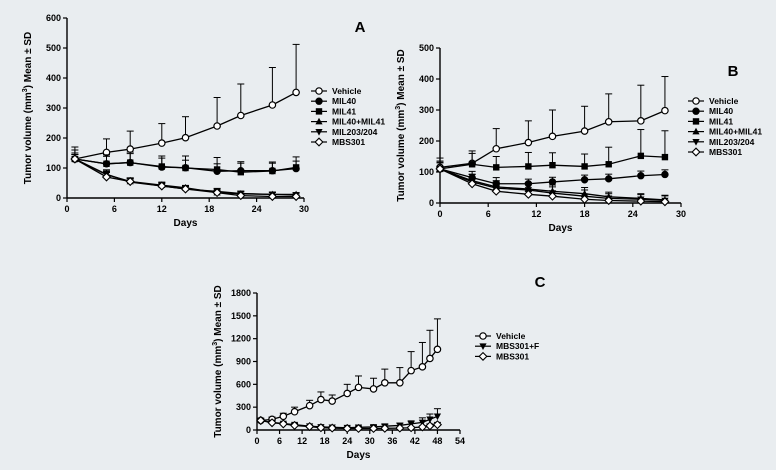 This screenshot has width=776, height=470. What do you see at coordinates (218, 304) in the screenshot?
I see `y-axis-label-part: ±` at bounding box center [218, 304].